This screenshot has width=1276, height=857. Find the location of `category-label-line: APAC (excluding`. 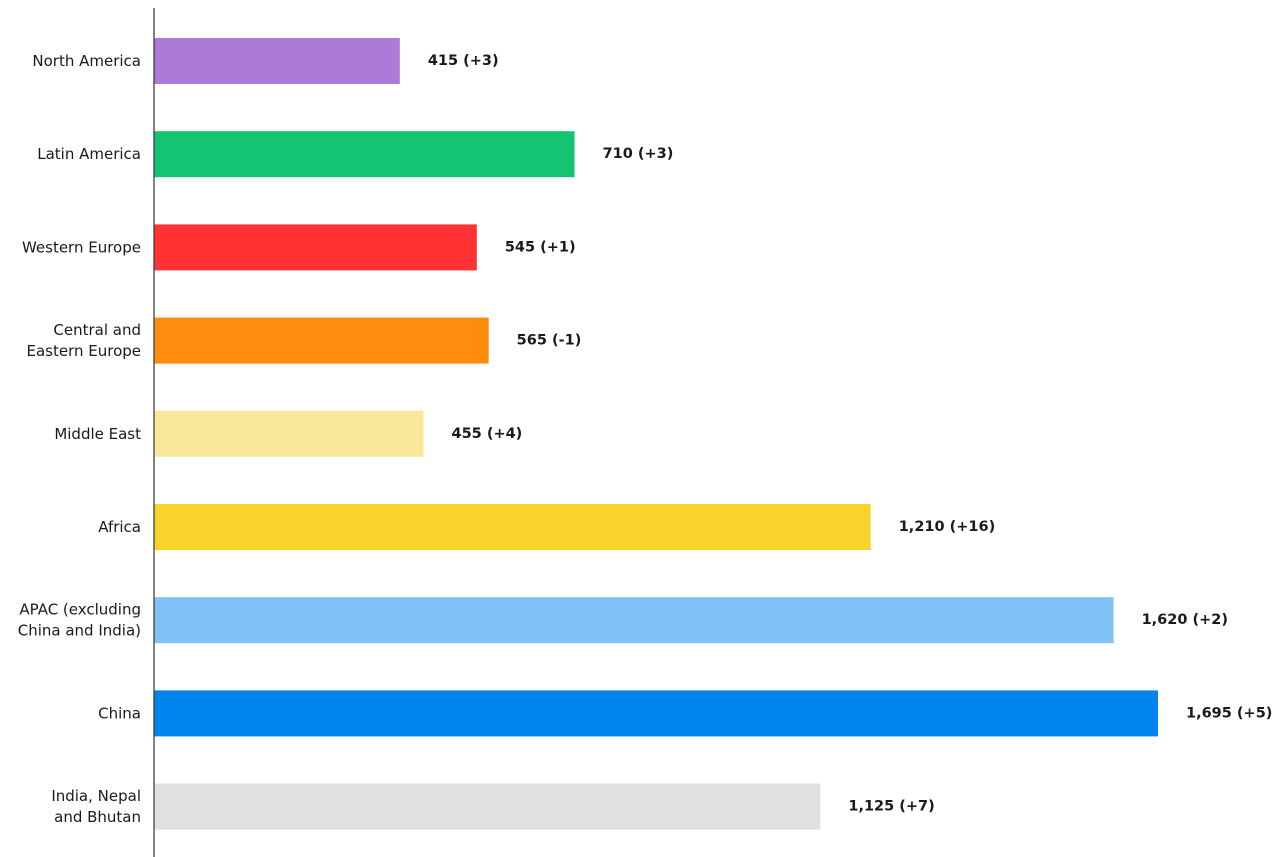

category-label-line: APAC (excluding is located at coordinates (80, 610).